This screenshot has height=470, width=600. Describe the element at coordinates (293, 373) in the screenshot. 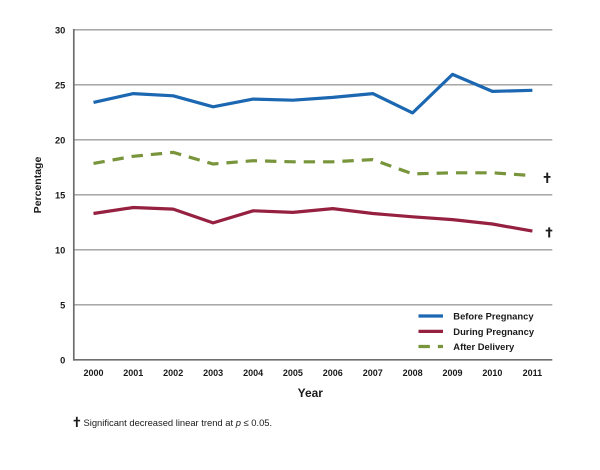

I see `svg-text: 2005` at that location.